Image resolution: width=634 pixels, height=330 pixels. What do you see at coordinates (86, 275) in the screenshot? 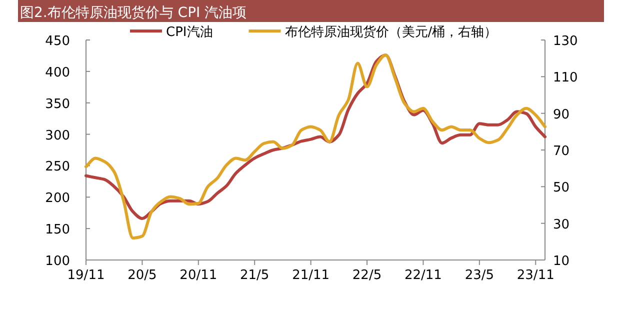
I see `x-tick-label: 19/11` at bounding box center [86, 275].